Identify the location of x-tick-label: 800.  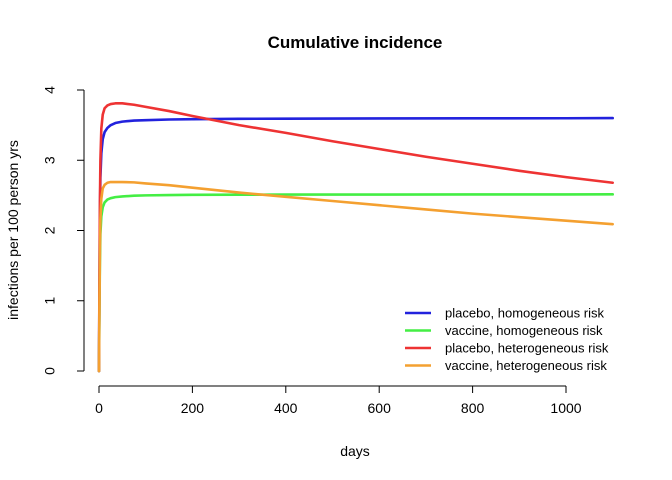
(473, 408).